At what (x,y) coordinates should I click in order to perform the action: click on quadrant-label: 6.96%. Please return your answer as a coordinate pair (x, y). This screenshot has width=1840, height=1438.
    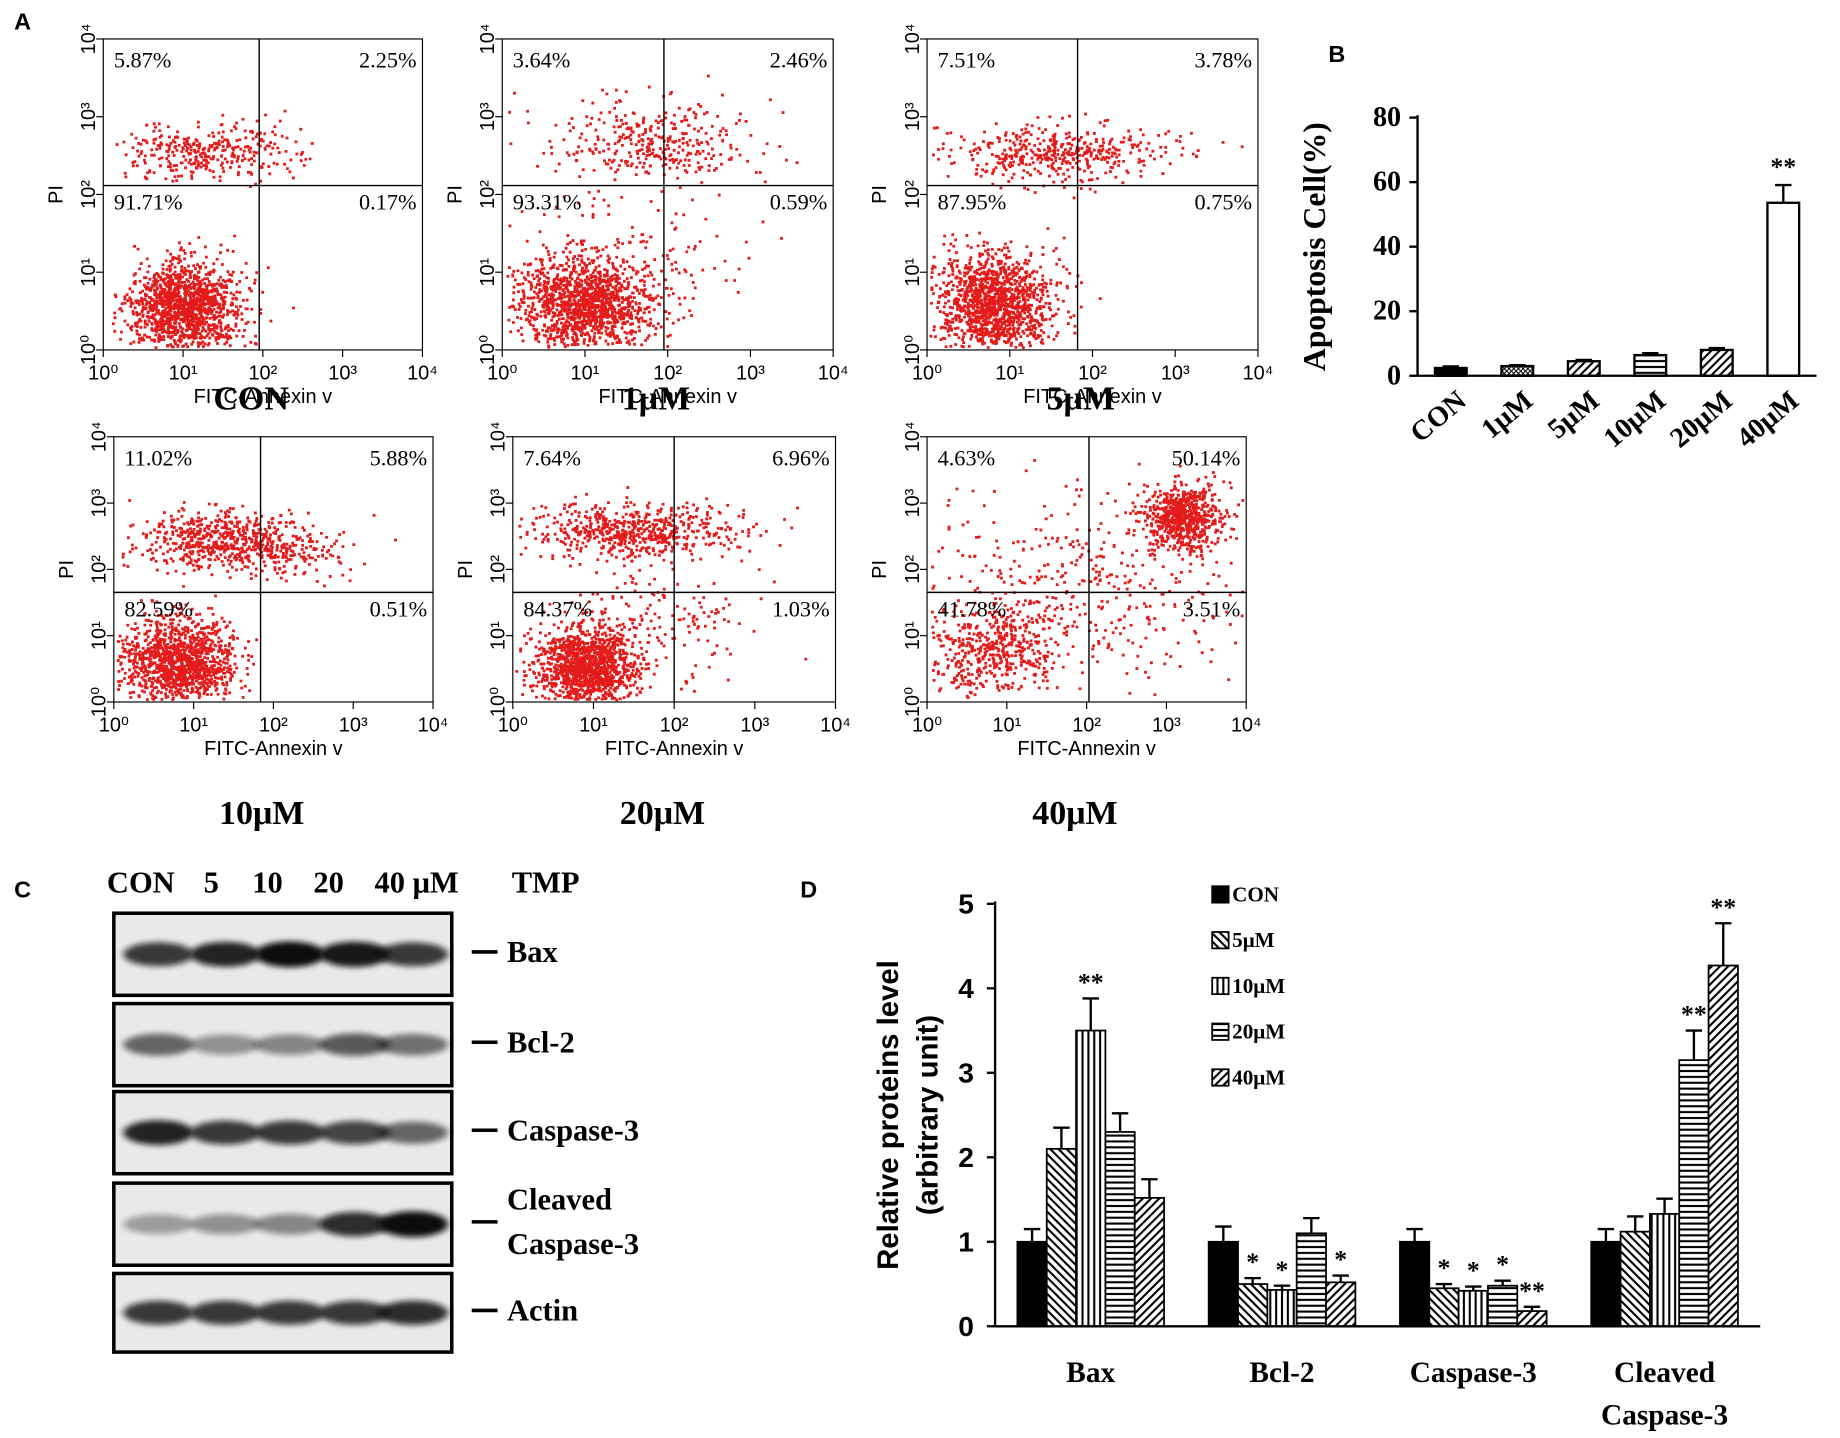
    Looking at the image, I should click on (801, 457).